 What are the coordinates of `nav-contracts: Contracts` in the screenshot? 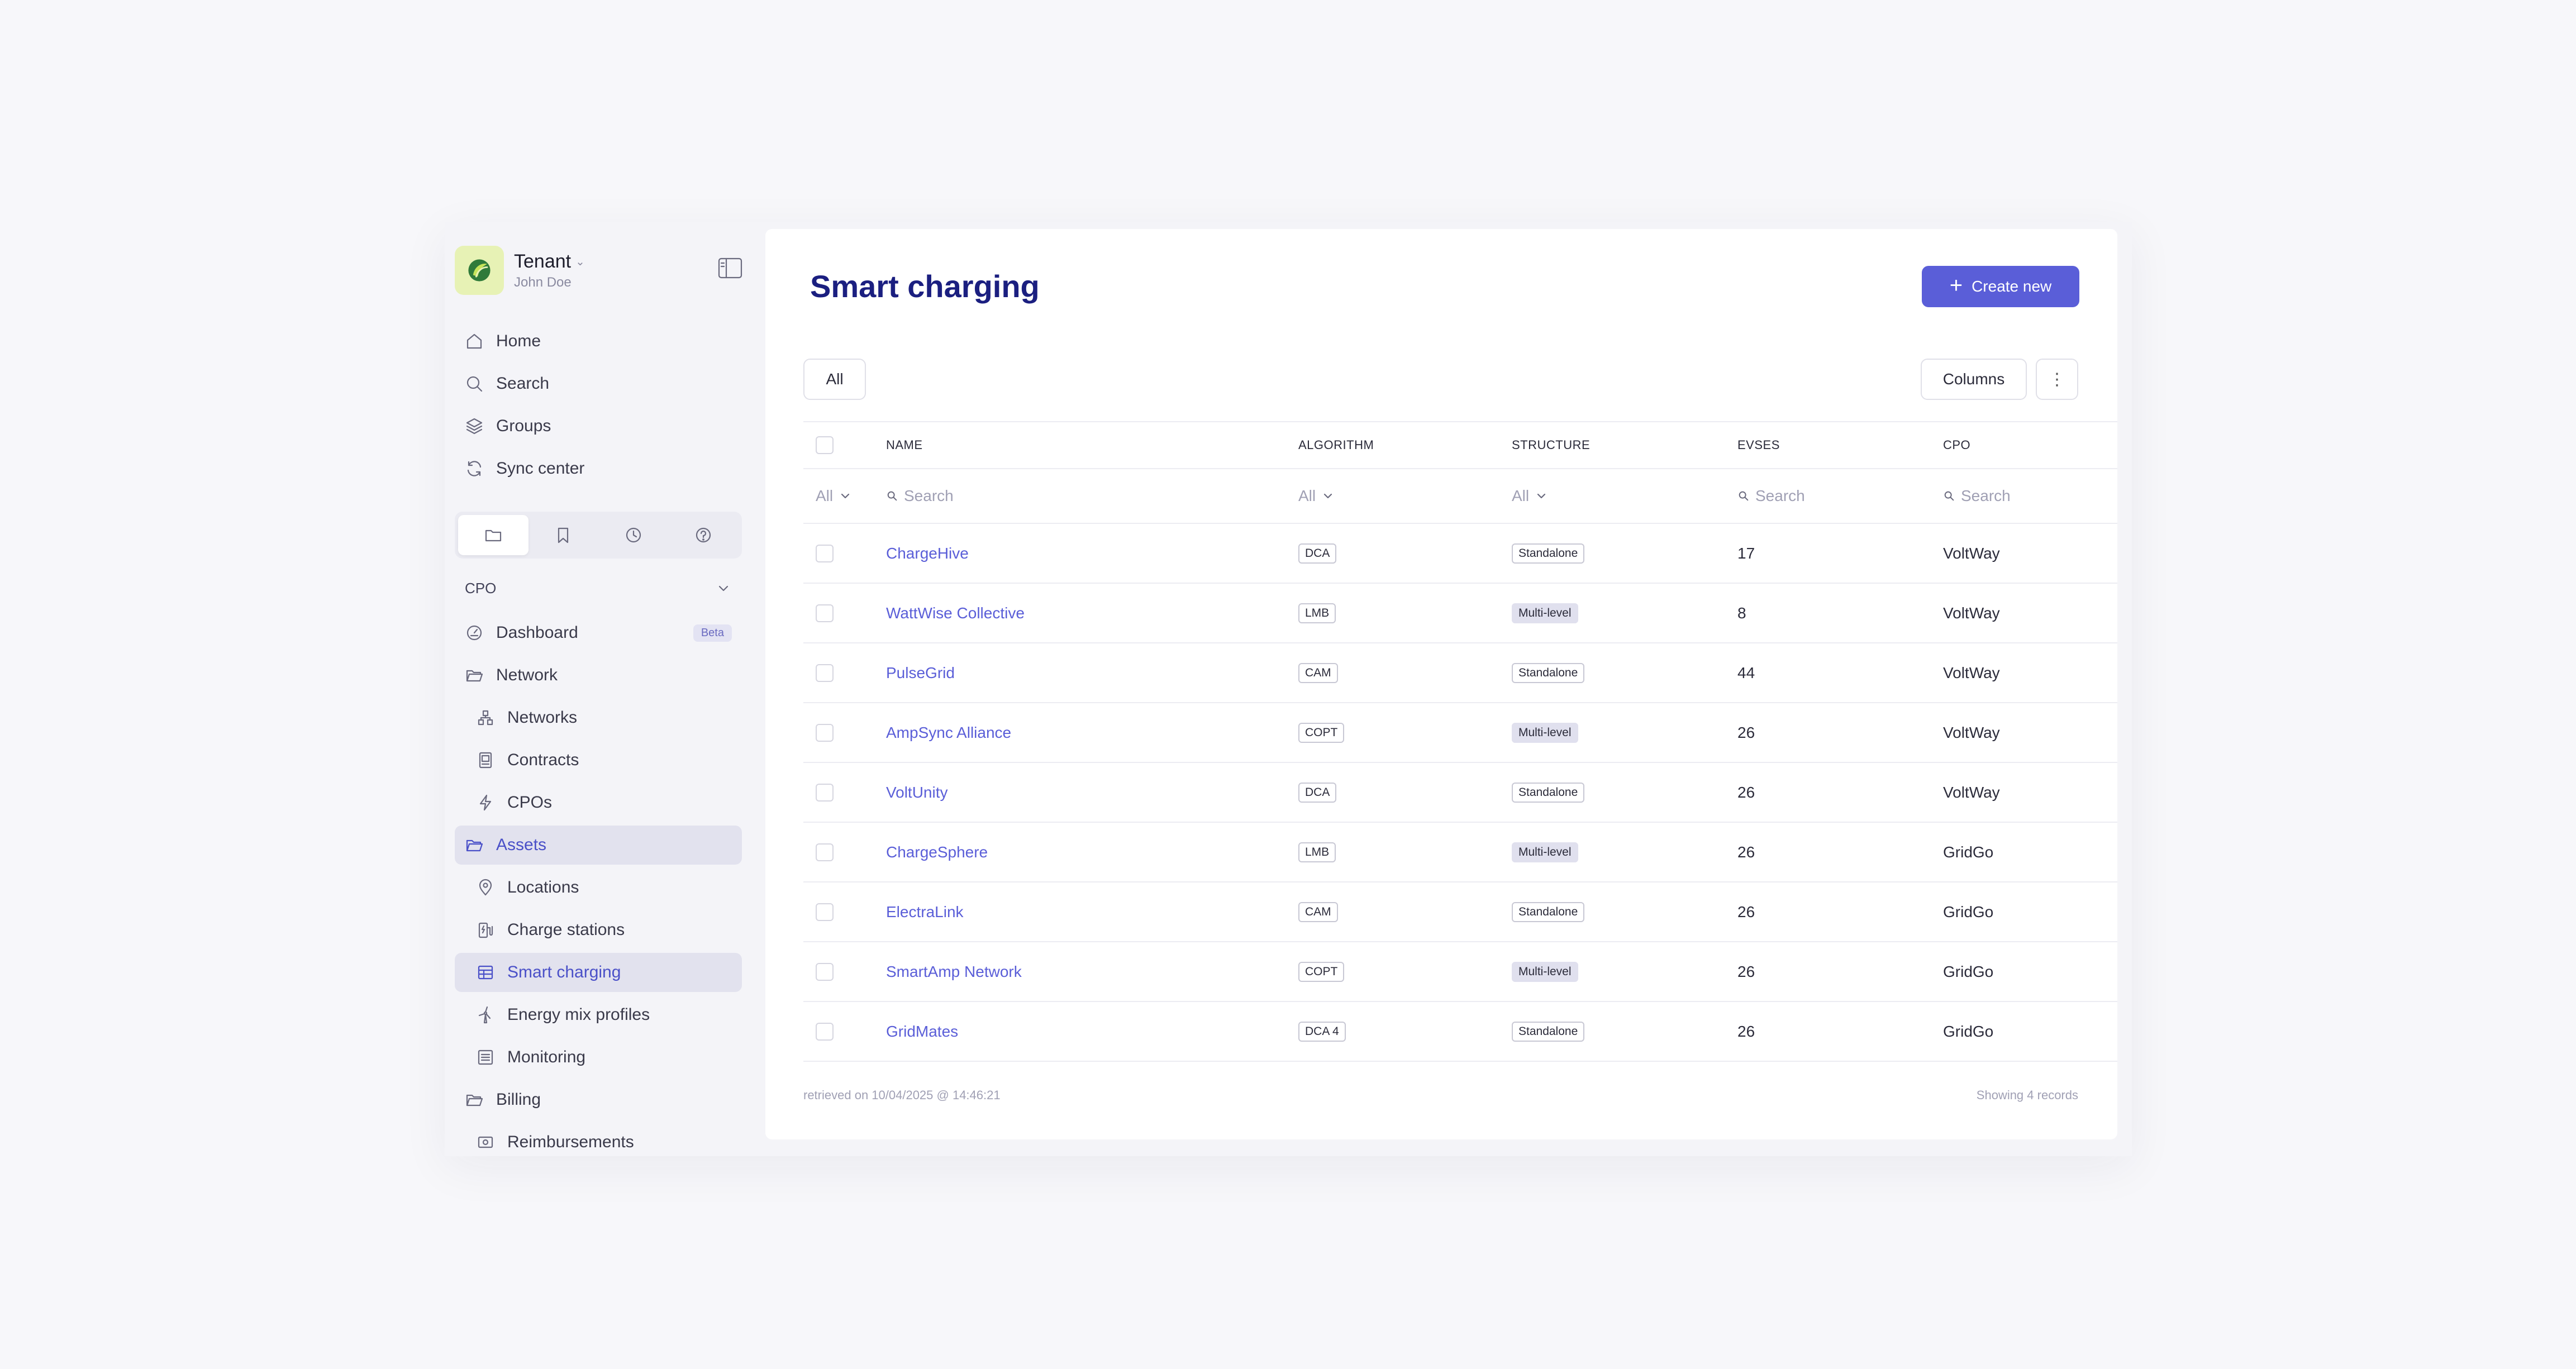 It's located at (598, 760).